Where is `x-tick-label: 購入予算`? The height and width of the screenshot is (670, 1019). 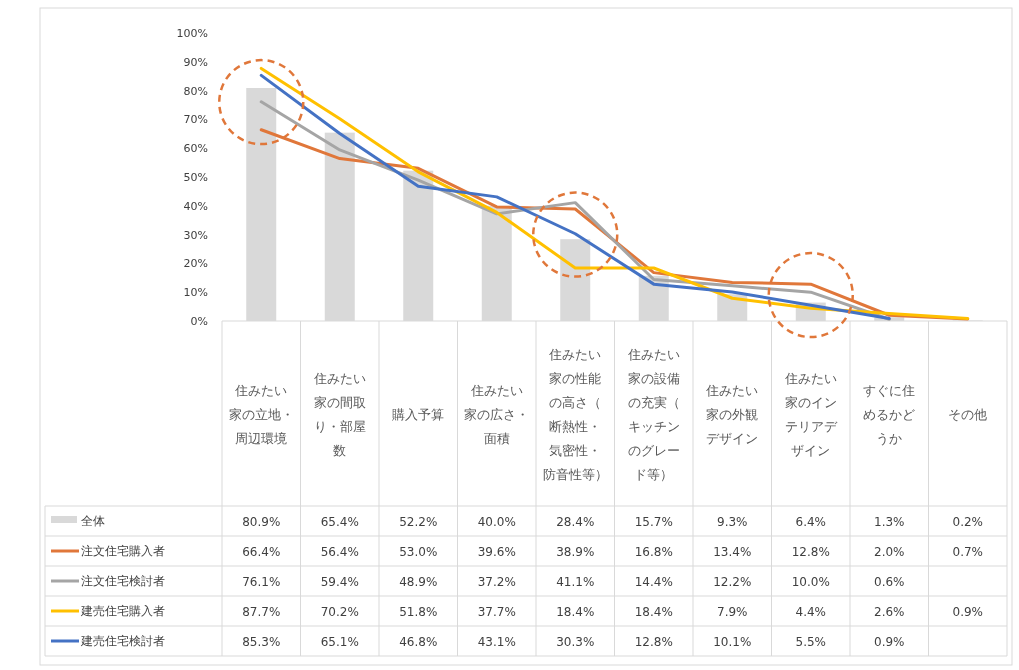 x-tick-label: 購入予算 is located at coordinates (418, 414).